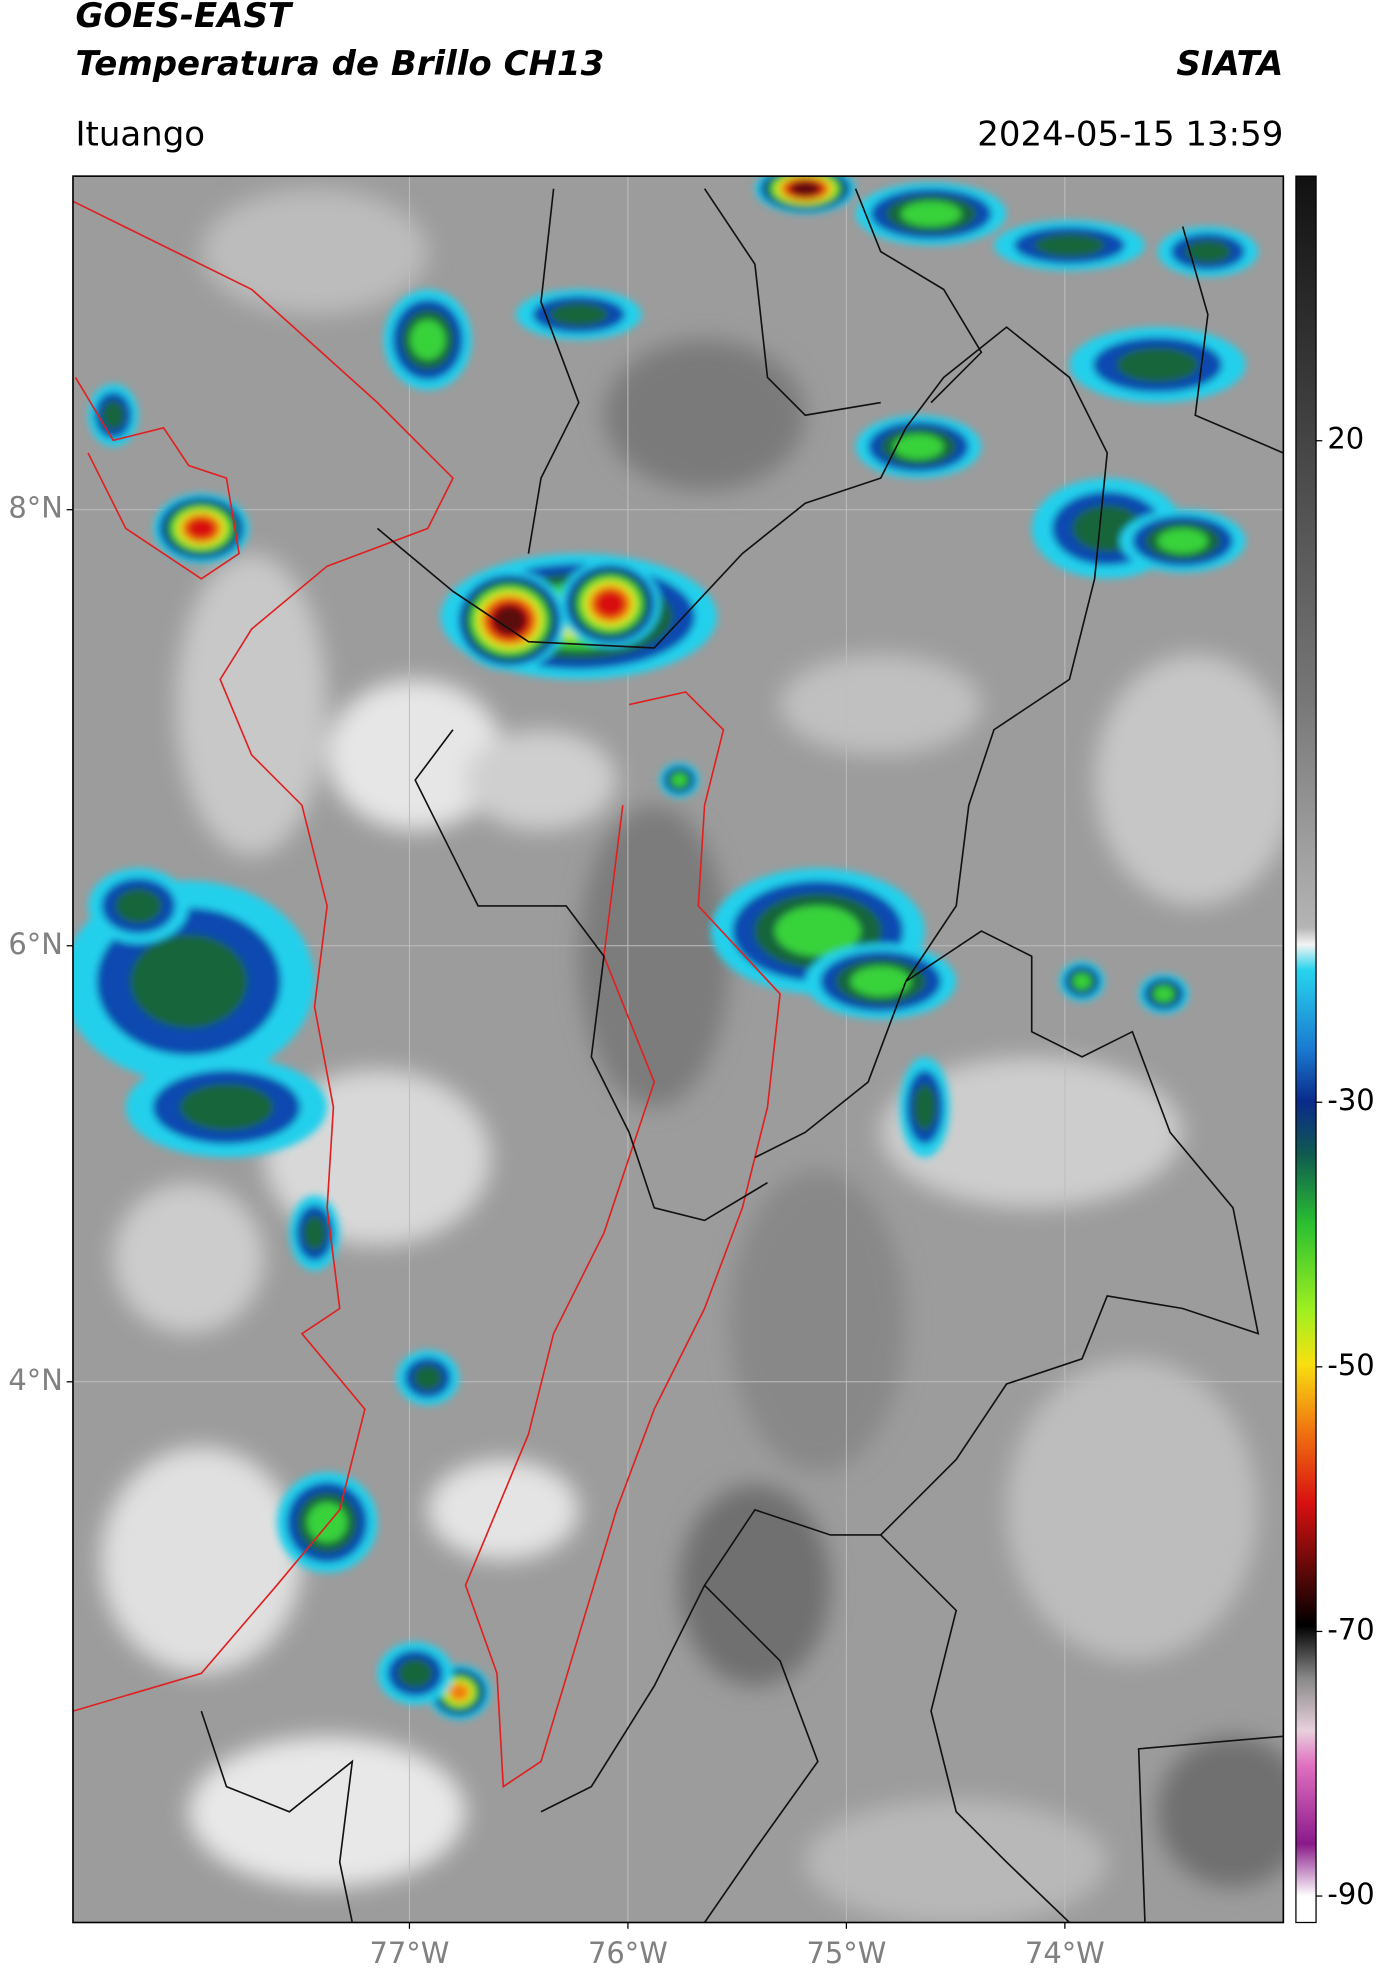 This screenshot has height=1981, width=1384. What do you see at coordinates (140, 134) in the screenshot?
I see `location: Ituango` at bounding box center [140, 134].